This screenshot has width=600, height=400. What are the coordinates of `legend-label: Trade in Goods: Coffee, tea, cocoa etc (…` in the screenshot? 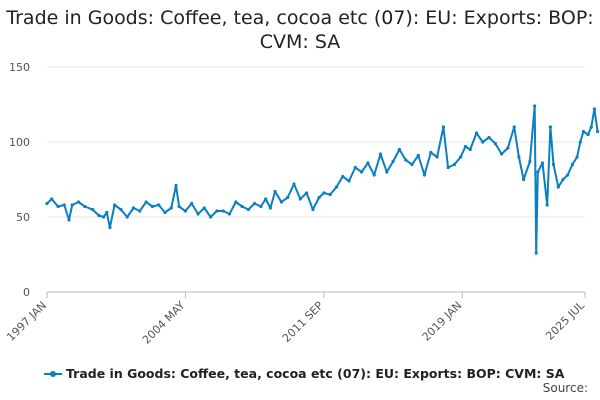 It's located at (315, 373).